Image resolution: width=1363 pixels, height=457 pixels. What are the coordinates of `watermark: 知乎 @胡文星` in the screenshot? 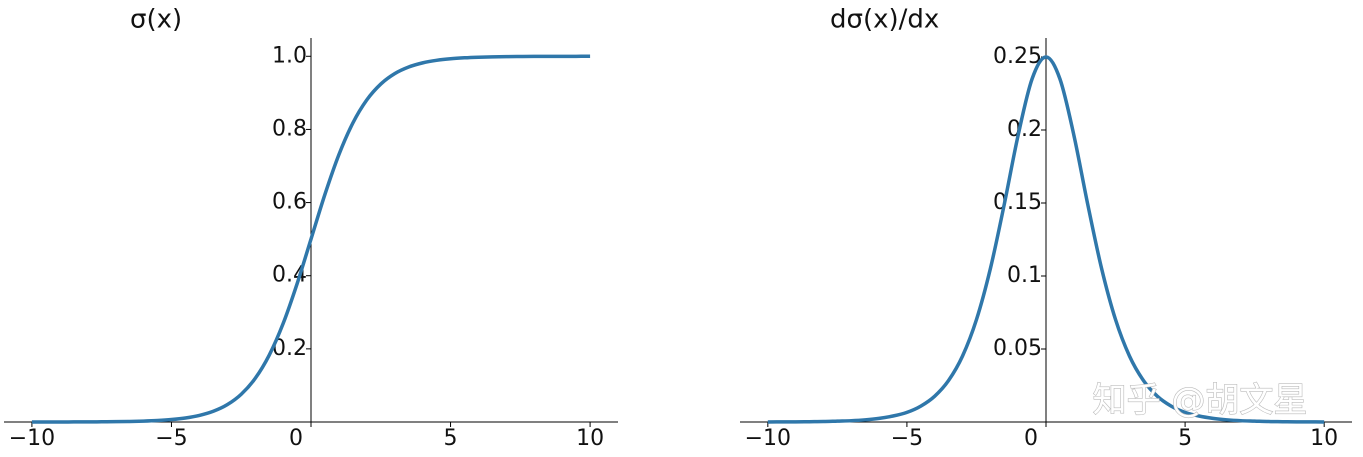 It's located at (1200, 401).